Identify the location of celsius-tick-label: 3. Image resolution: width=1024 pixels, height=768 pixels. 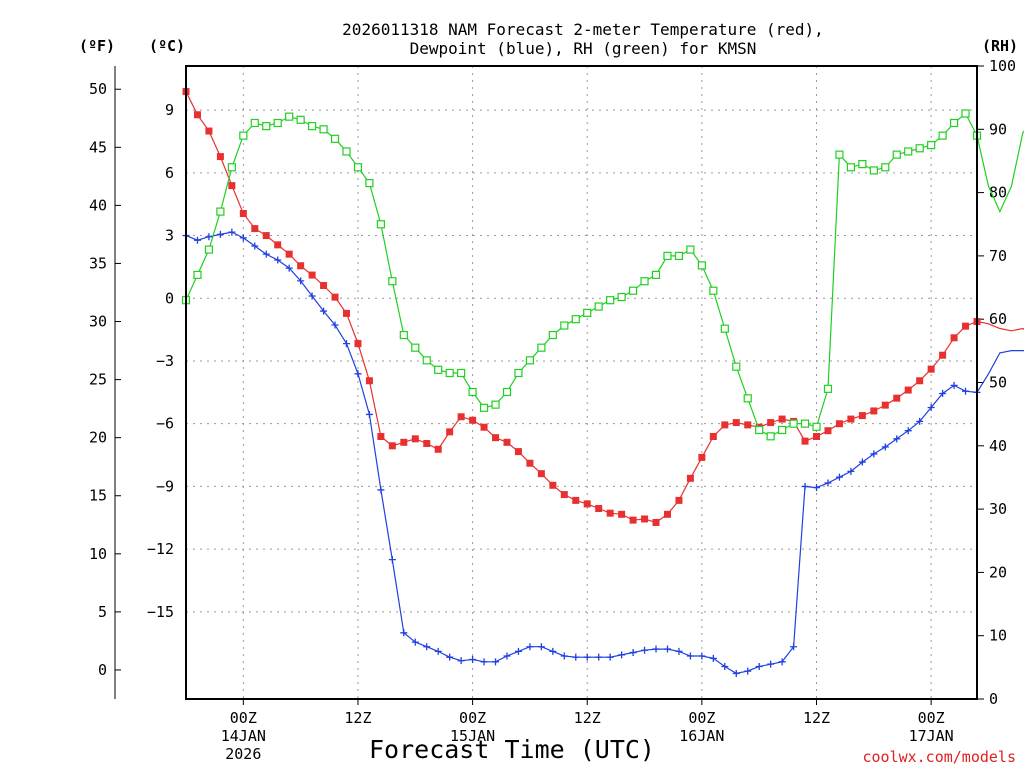
(169, 236).